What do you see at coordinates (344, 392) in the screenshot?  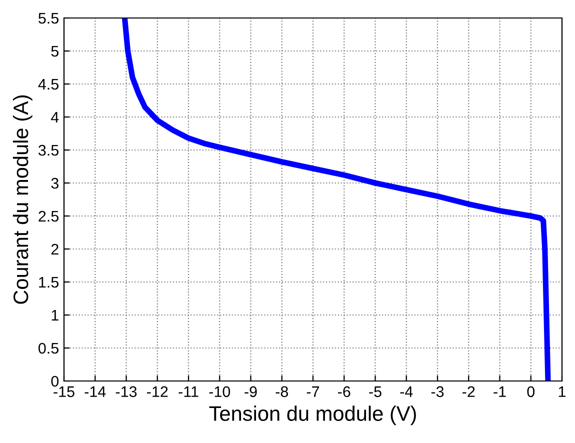 I see `x-tick-label: -6` at bounding box center [344, 392].